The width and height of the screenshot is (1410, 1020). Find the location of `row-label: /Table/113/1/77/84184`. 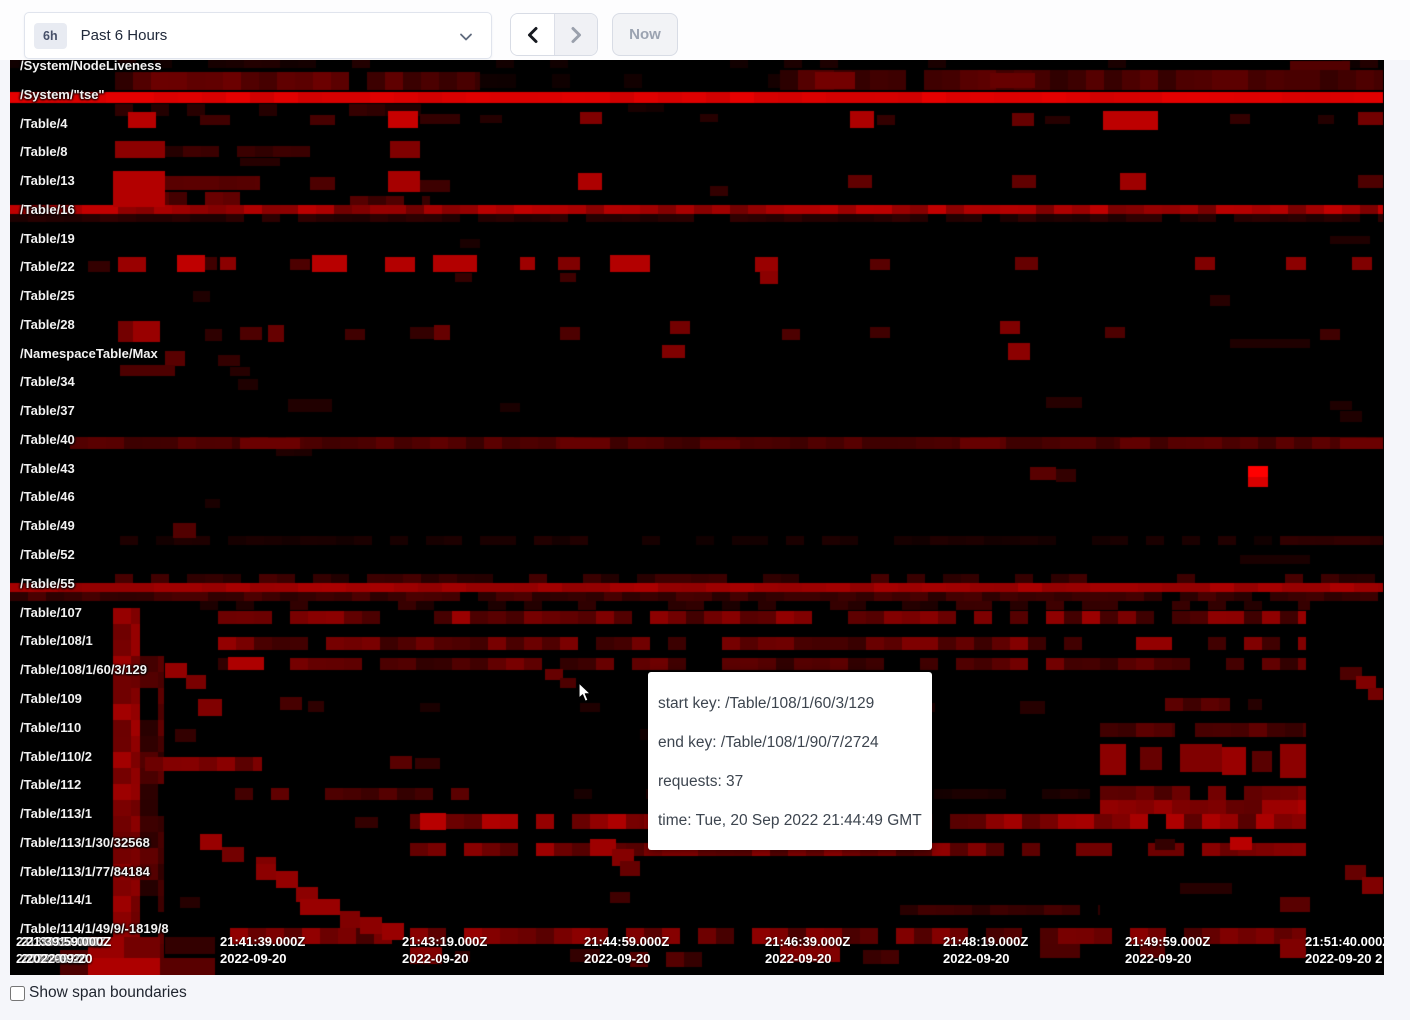

row-label: /Table/113/1/77/84184 is located at coordinates (85, 871).